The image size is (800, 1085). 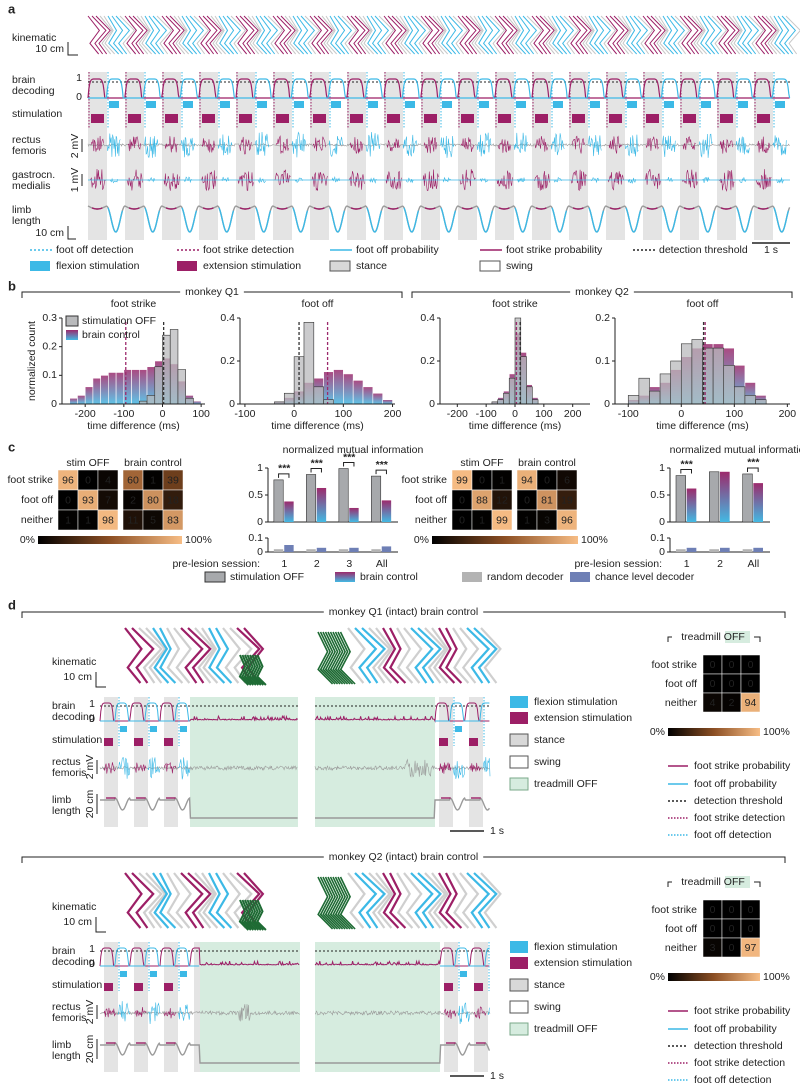 What do you see at coordinates (26, 140) in the screenshot?
I see `trace-label: rectus` at bounding box center [26, 140].